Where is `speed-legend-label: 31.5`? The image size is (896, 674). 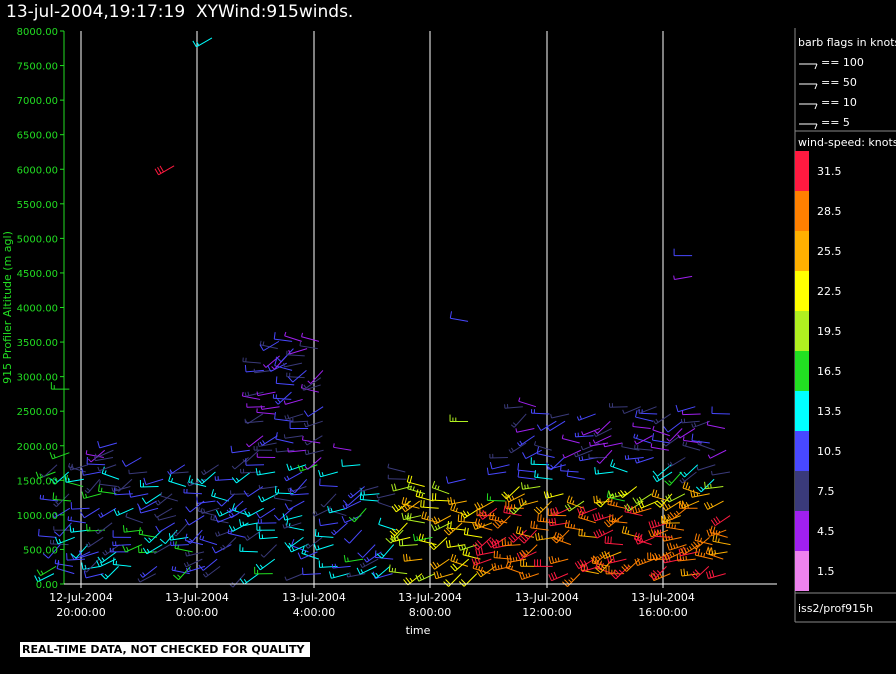
speed-legend-label: 31.5 is located at coordinates (829, 171).